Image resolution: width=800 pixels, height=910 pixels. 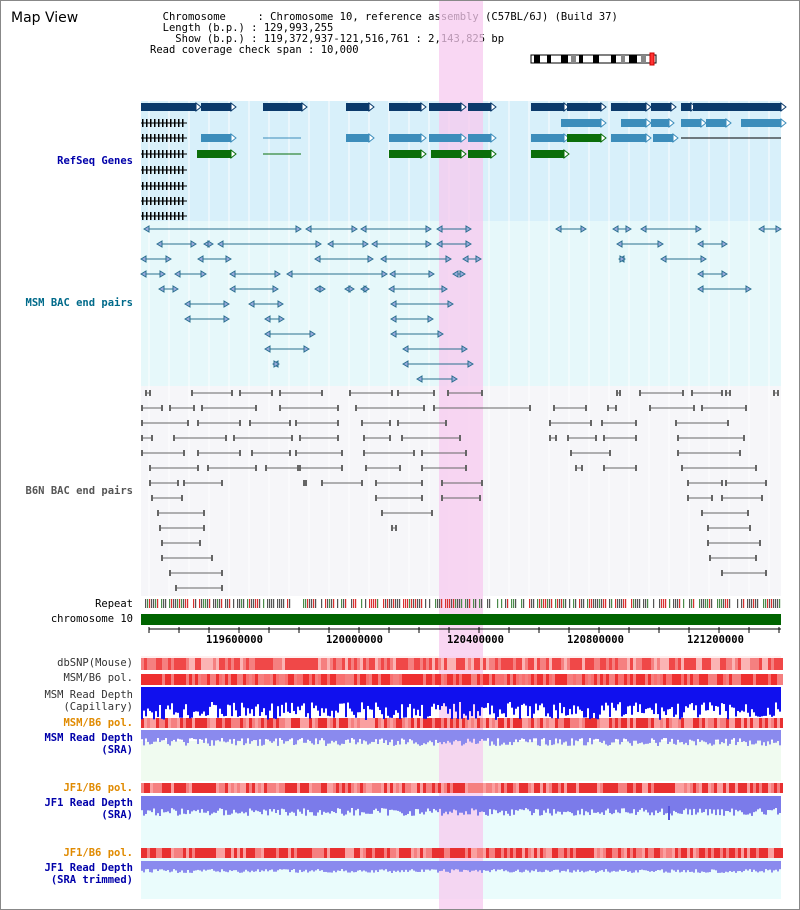 What do you see at coordinates (79, 491) in the screenshot?
I see `track-label-b6n-bac: B6N BAC end pairs` at bounding box center [79, 491].